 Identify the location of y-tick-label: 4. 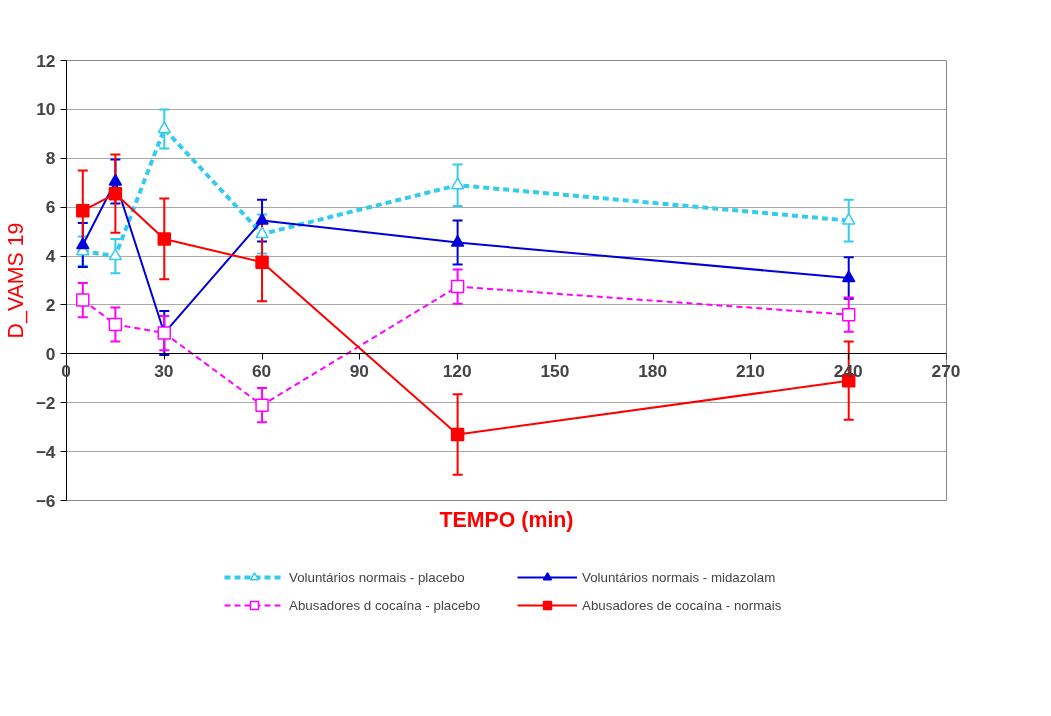
(50, 256).